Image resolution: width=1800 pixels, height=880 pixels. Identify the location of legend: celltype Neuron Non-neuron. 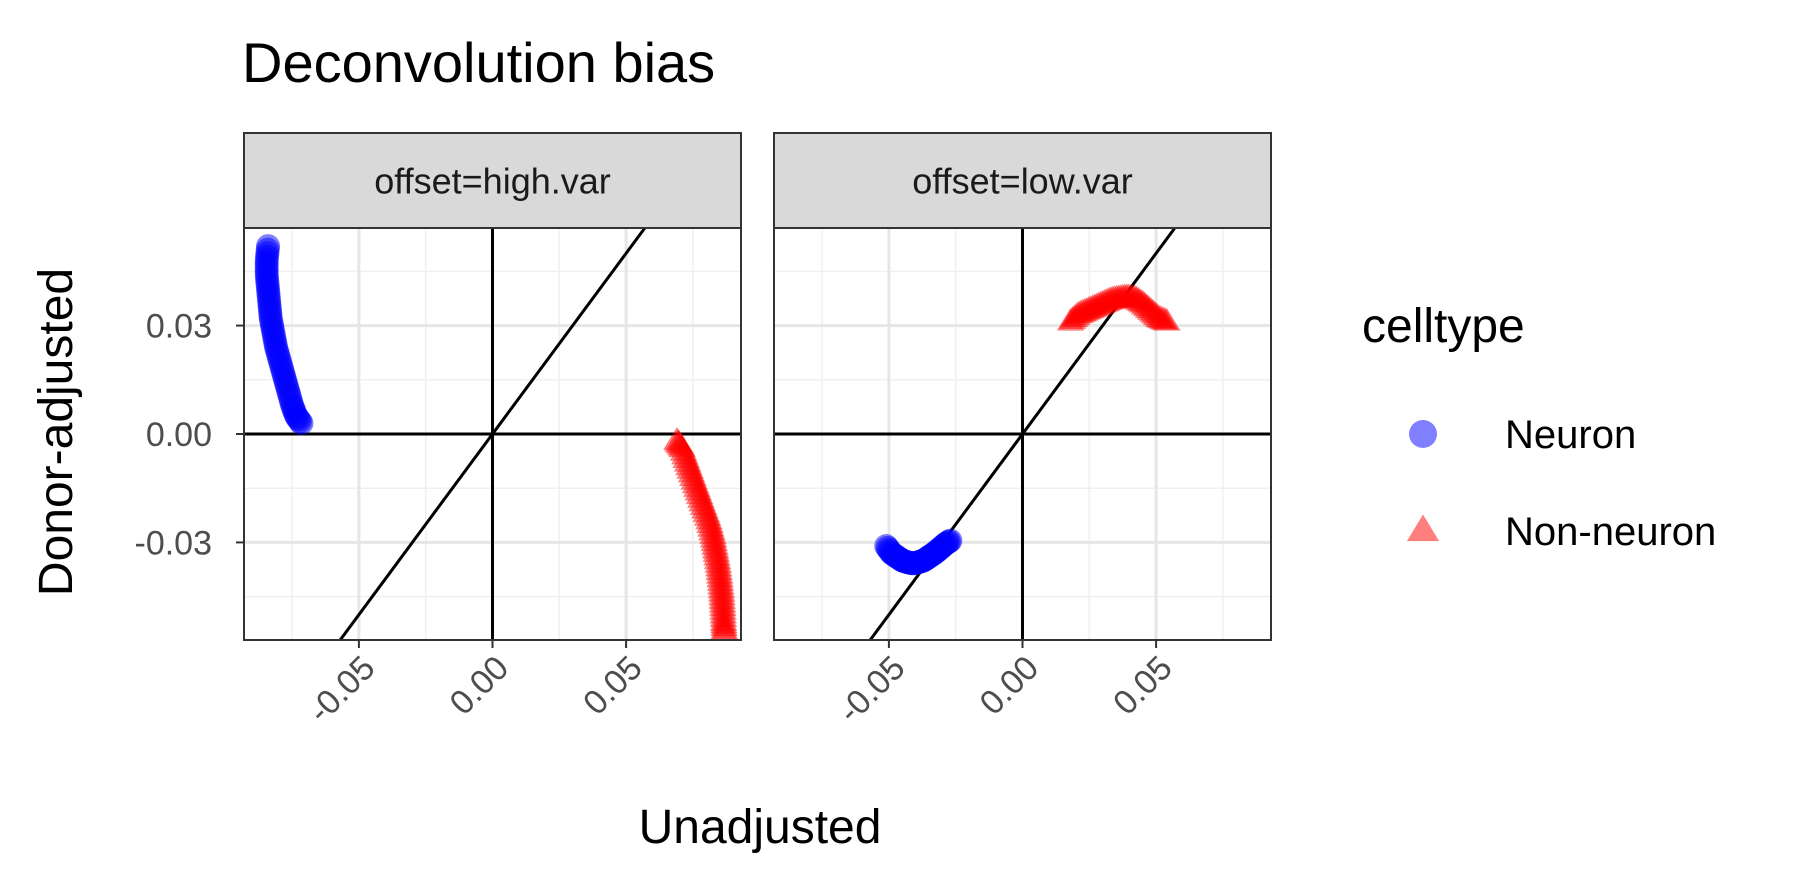
(1539, 427).